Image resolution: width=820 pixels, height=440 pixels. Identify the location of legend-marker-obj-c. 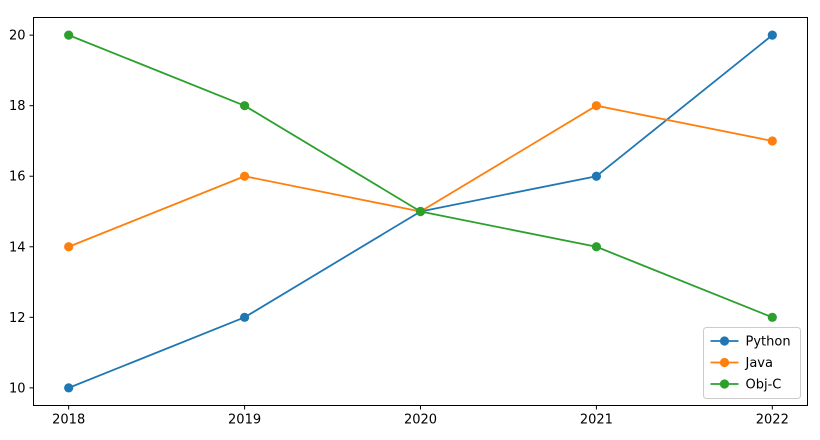
(724, 384).